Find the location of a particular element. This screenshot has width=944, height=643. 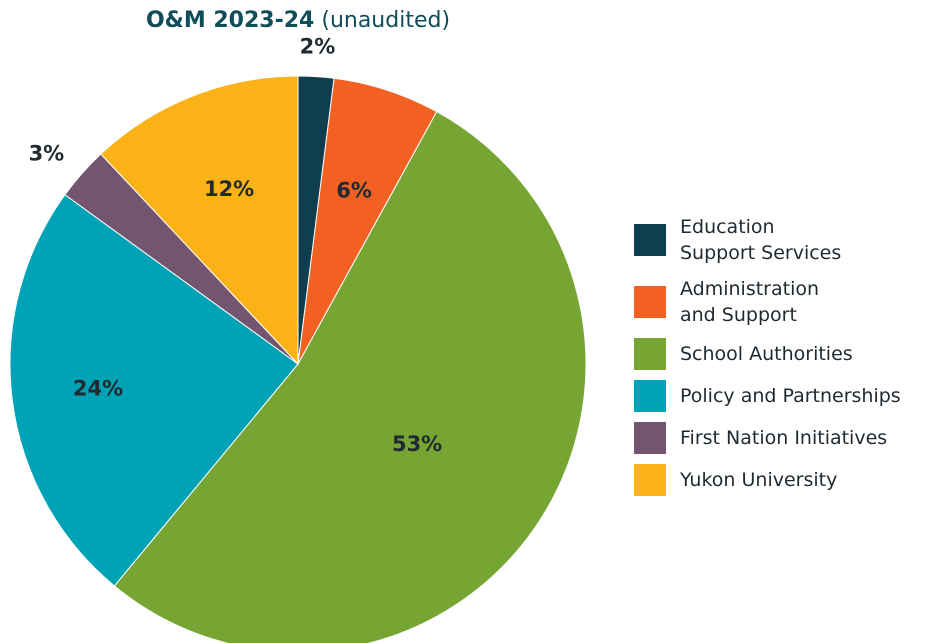

slice-label-4: 3% is located at coordinates (47, 154).